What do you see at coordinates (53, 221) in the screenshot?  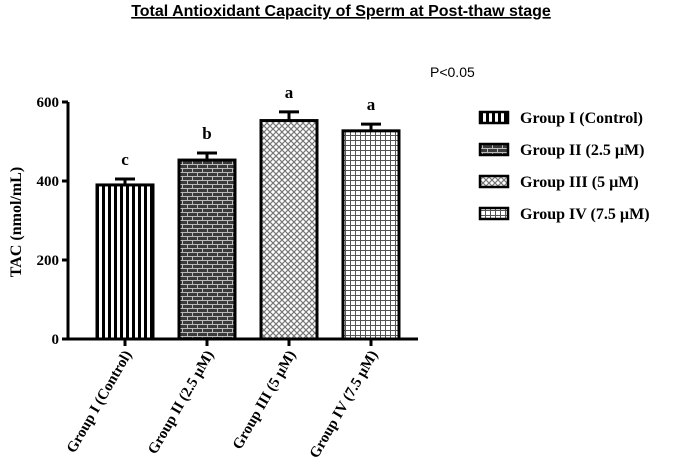 I see `y-axis: 0 200 400 600` at bounding box center [53, 221].